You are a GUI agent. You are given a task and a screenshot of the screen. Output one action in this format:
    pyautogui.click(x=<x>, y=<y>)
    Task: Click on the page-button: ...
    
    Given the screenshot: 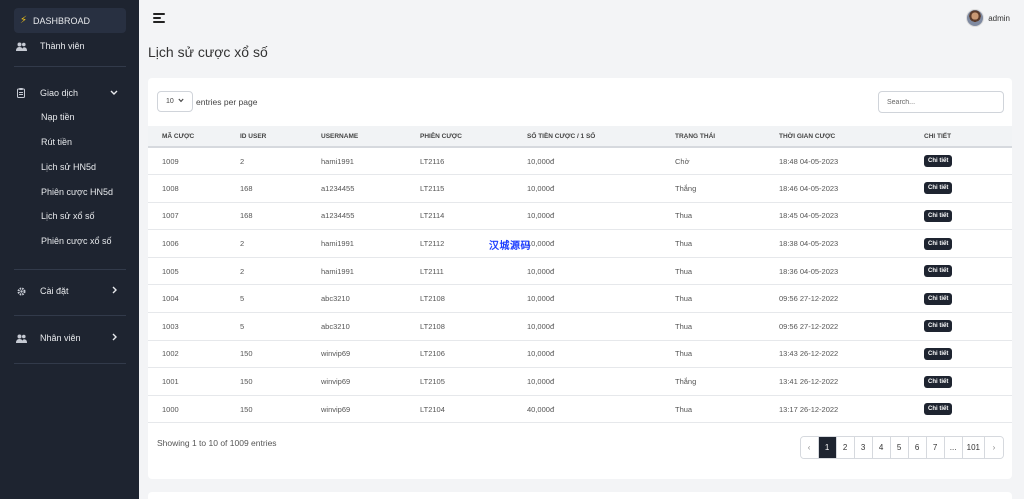 What is the action you would take?
    pyautogui.click(x=953, y=447)
    